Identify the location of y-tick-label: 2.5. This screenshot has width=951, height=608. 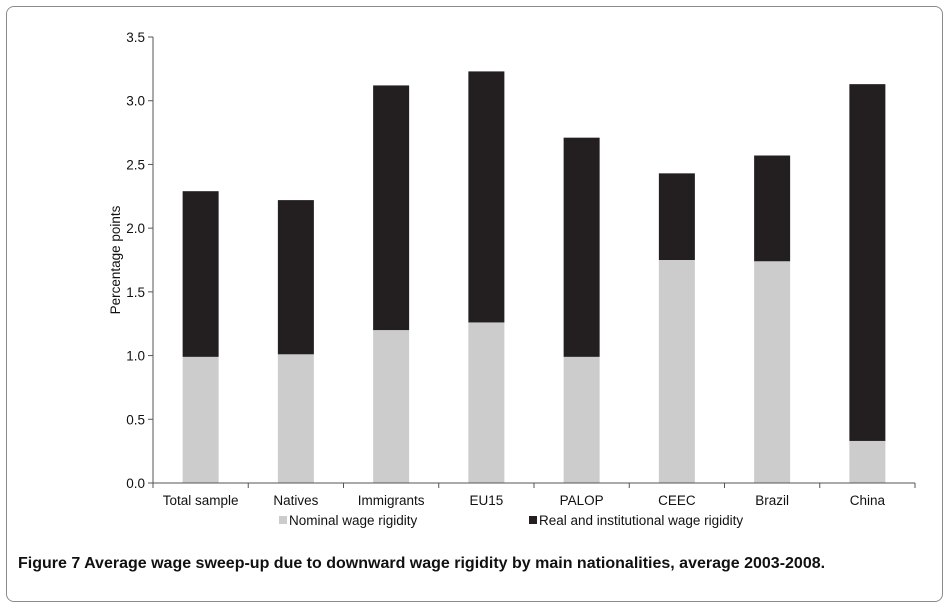
(135, 164).